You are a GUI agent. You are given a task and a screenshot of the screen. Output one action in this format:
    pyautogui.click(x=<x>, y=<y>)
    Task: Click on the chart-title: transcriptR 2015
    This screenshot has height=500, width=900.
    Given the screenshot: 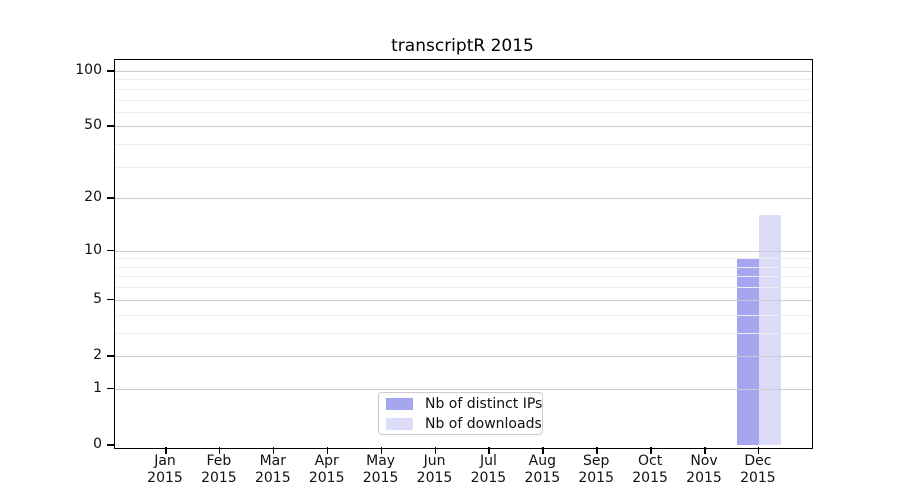 What is the action you would take?
    pyautogui.click(x=462, y=46)
    